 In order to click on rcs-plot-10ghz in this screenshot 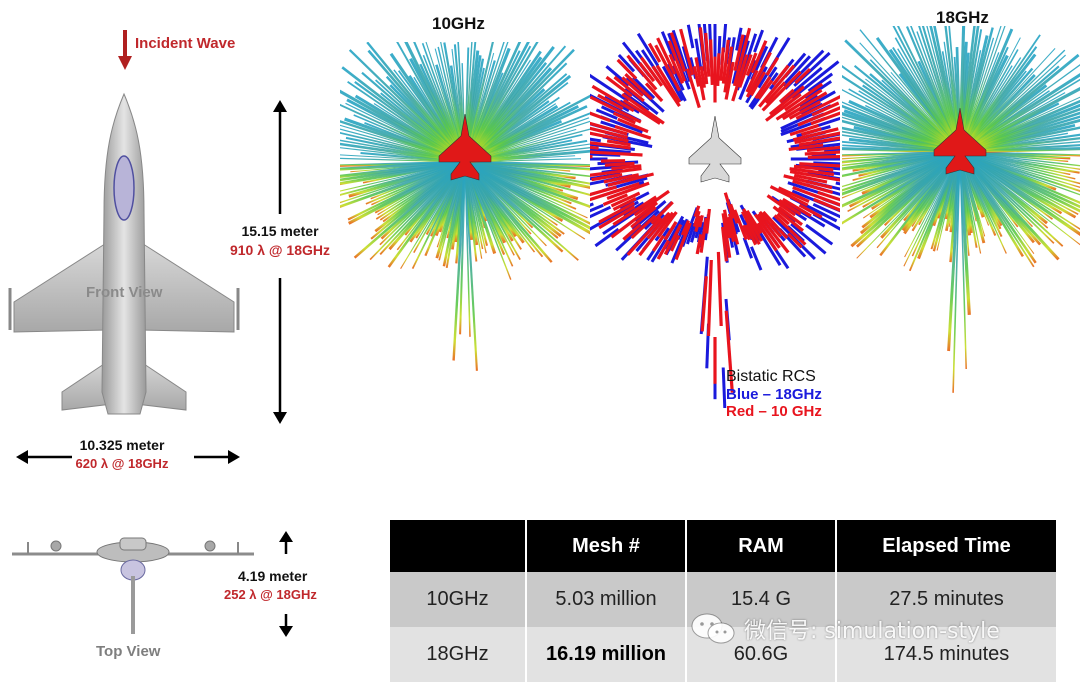, I will do `click(465, 247)`.